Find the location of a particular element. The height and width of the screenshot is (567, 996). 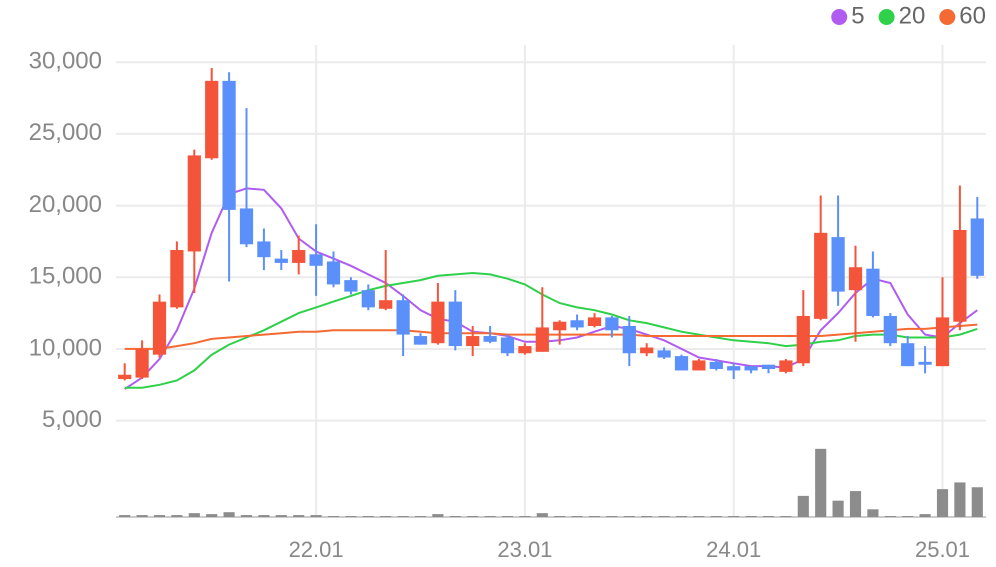

legend-label: 60 is located at coordinates (972, 15).